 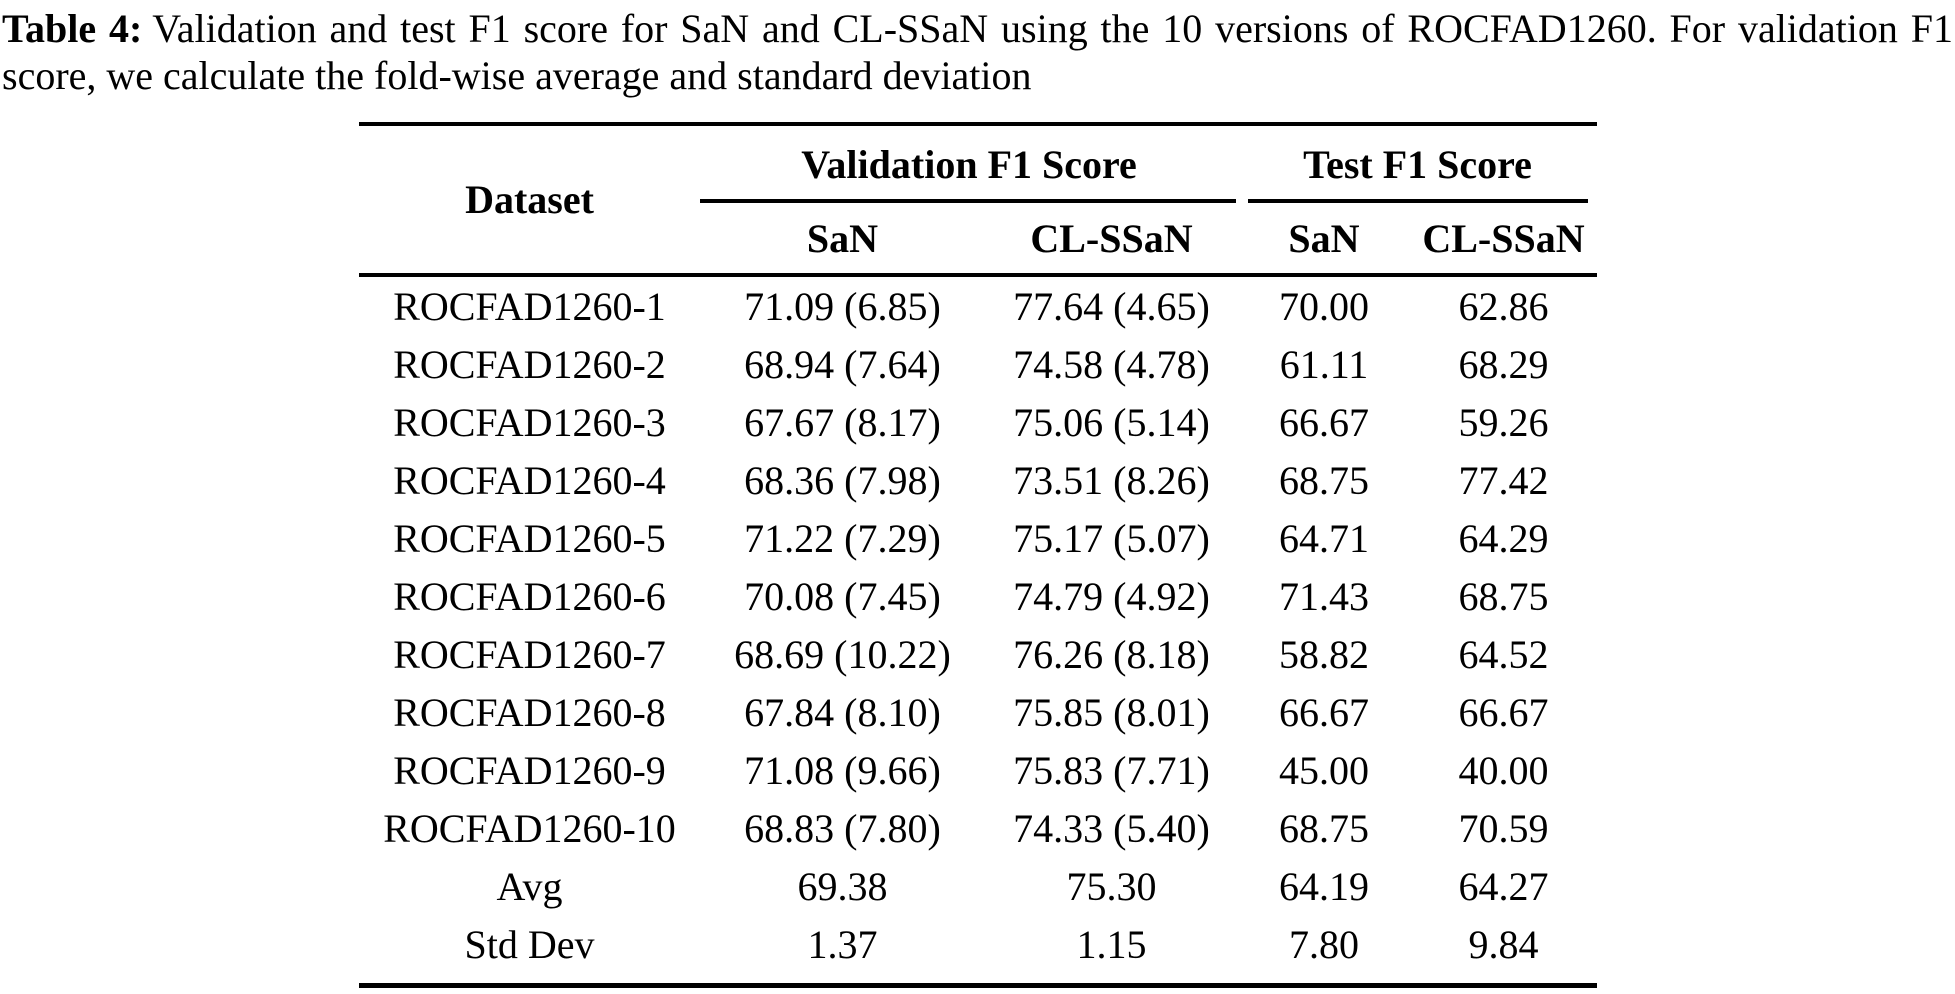 I want to click on value-cell: 64.71, so click(x=1324, y=538).